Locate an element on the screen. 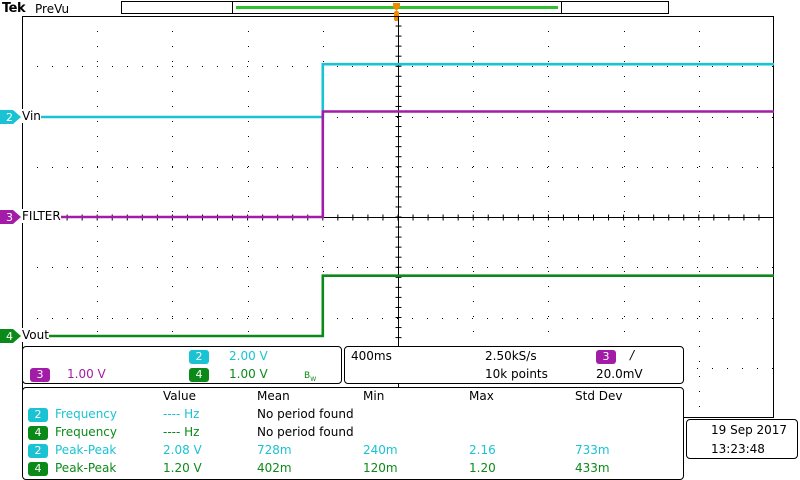 Image resolution: width=800 pixels, height=480 pixels. ch3-marker-number: 3 is located at coordinates (9, 217).